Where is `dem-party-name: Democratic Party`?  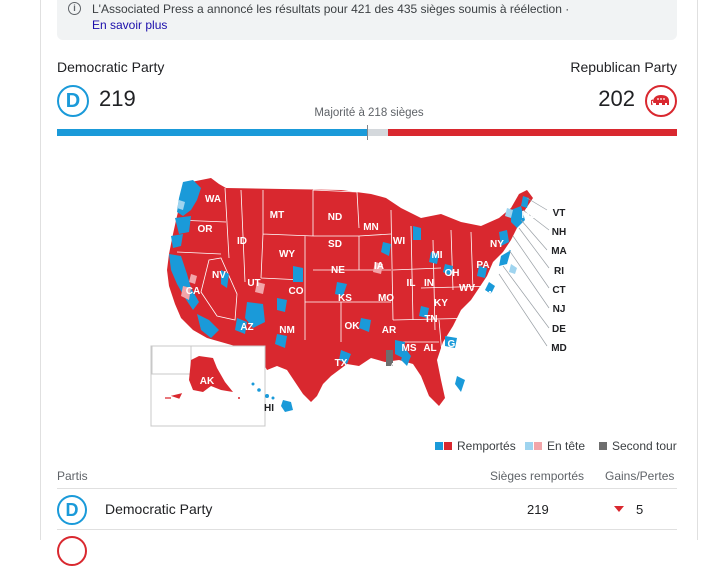
dem-party-name: Democratic Party is located at coordinates (111, 67).